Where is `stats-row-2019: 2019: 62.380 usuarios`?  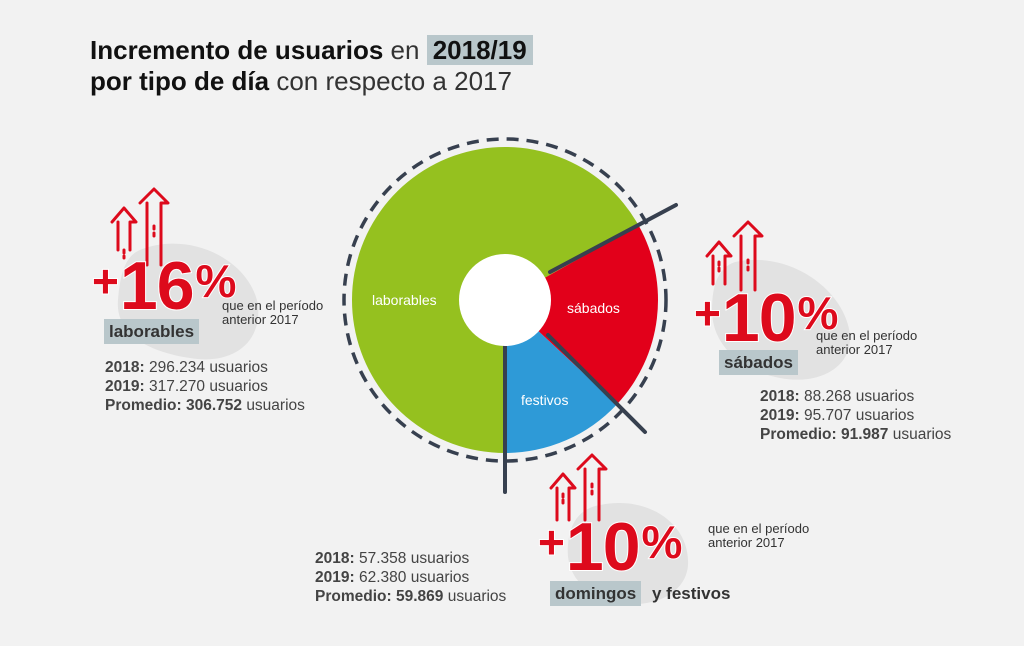 stats-row-2019: 2019: 62.380 usuarios is located at coordinates (410, 577).